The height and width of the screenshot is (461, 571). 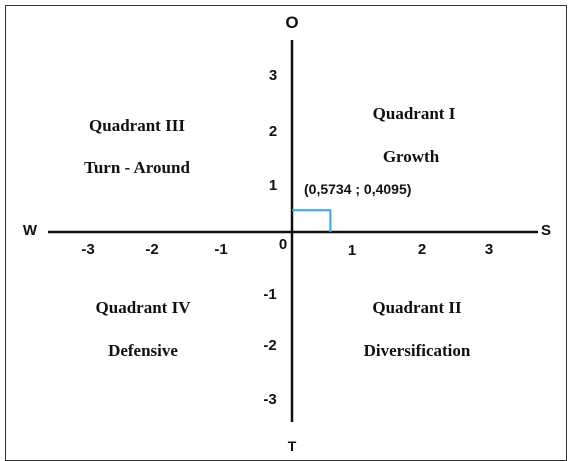 What do you see at coordinates (352, 250) in the screenshot?
I see `x-tick-label: 1` at bounding box center [352, 250].